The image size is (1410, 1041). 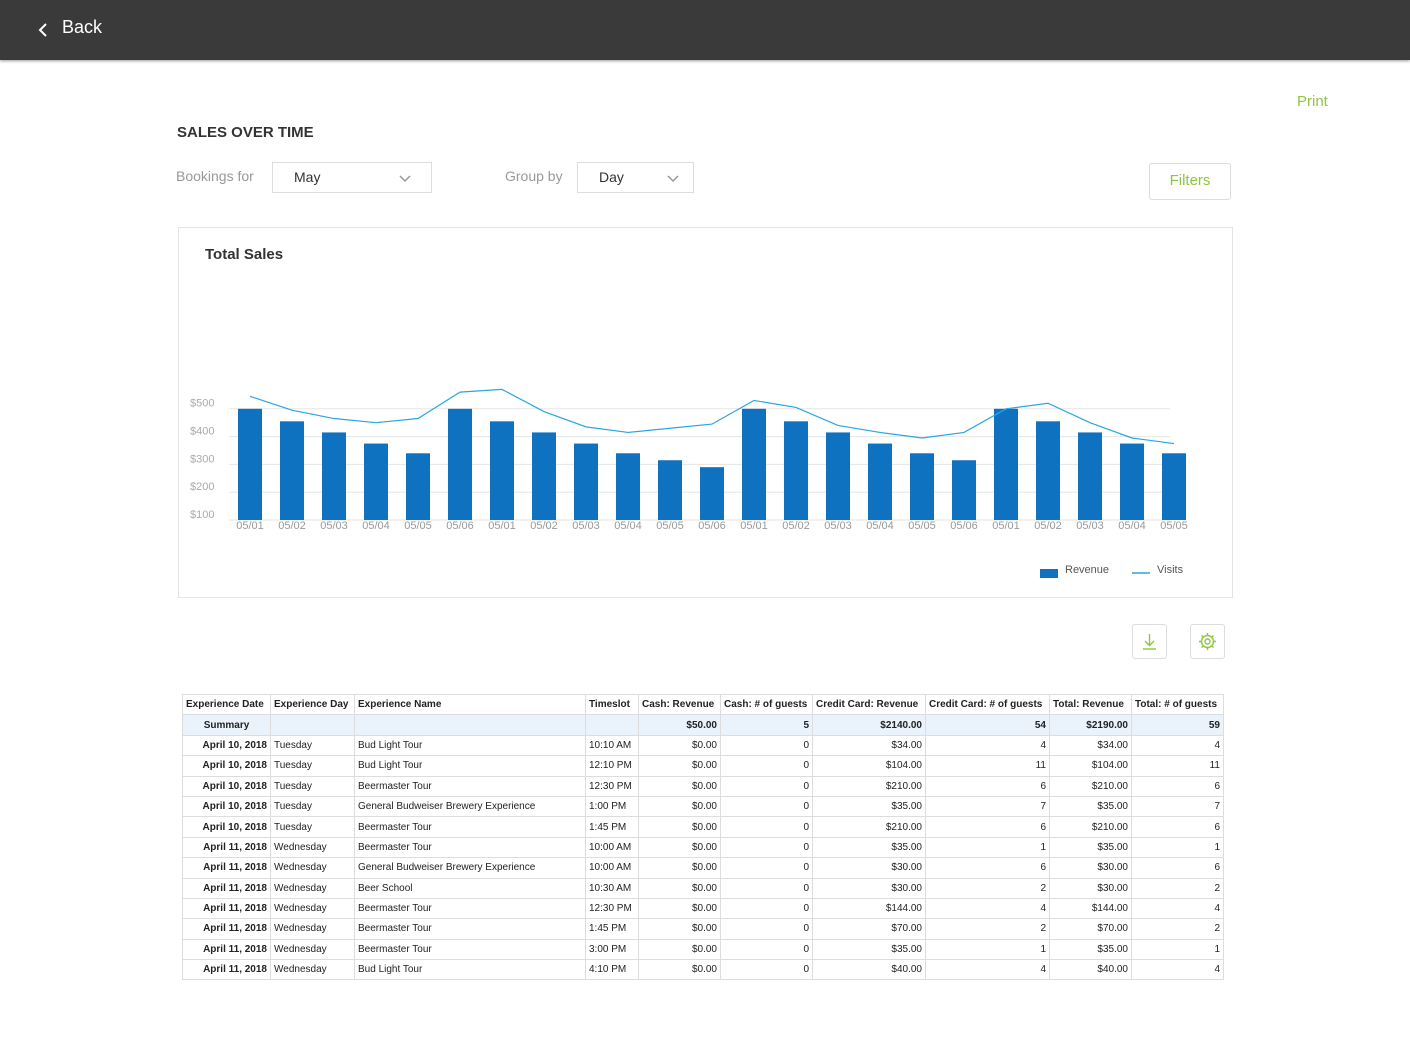 I want to click on summary-cell: 59, so click(x=1177, y=725).